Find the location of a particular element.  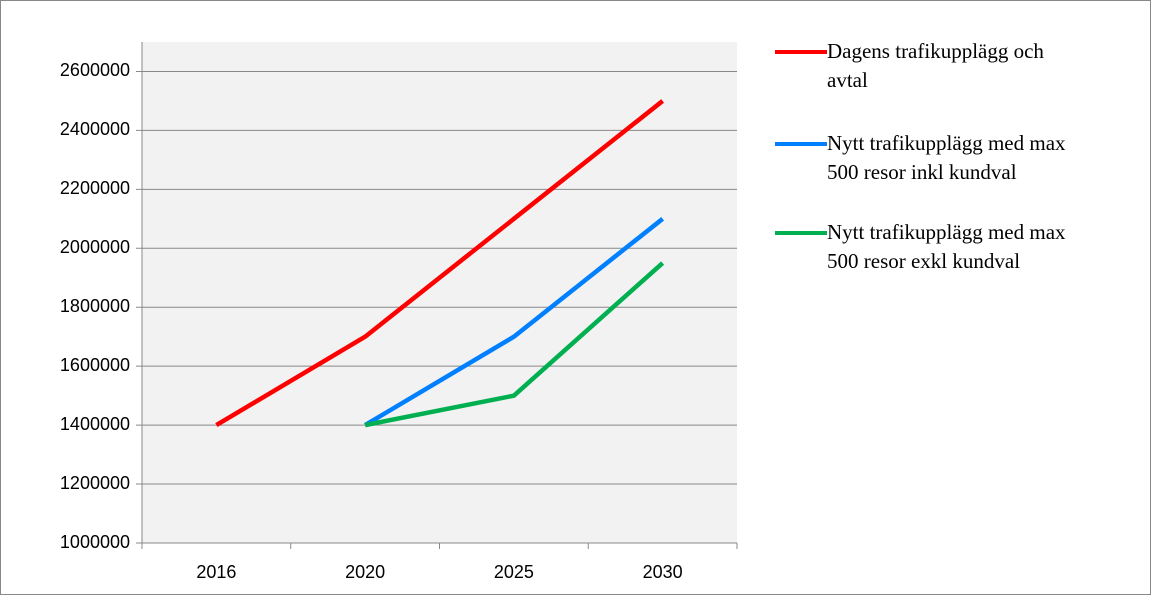

y-tick-label: 2600000 is located at coordinates (95, 70).